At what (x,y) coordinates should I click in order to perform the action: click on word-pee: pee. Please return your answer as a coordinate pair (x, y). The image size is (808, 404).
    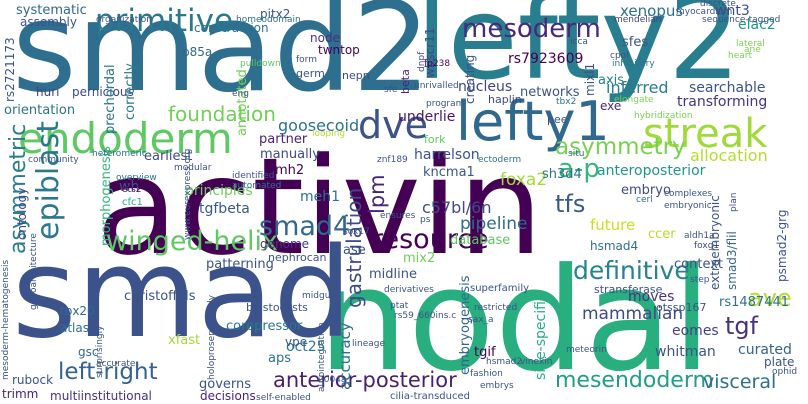
    Looking at the image, I should click on (557, 119).